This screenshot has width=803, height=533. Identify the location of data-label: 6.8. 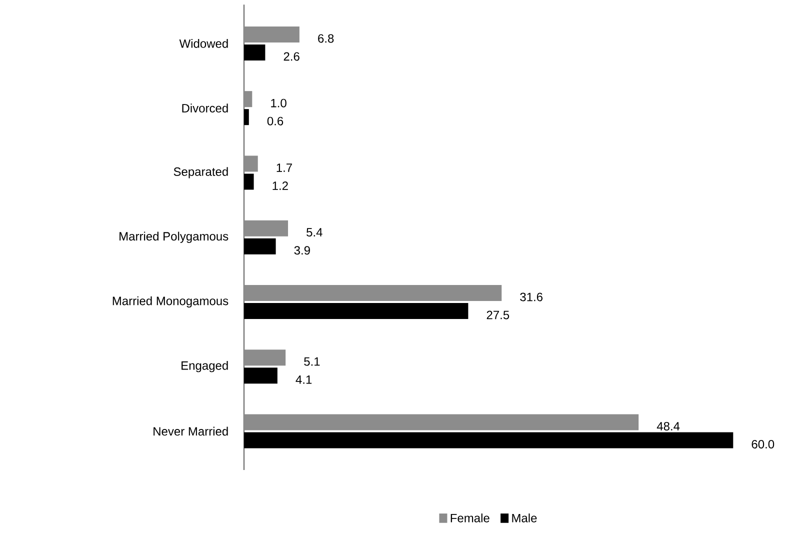
(326, 38).